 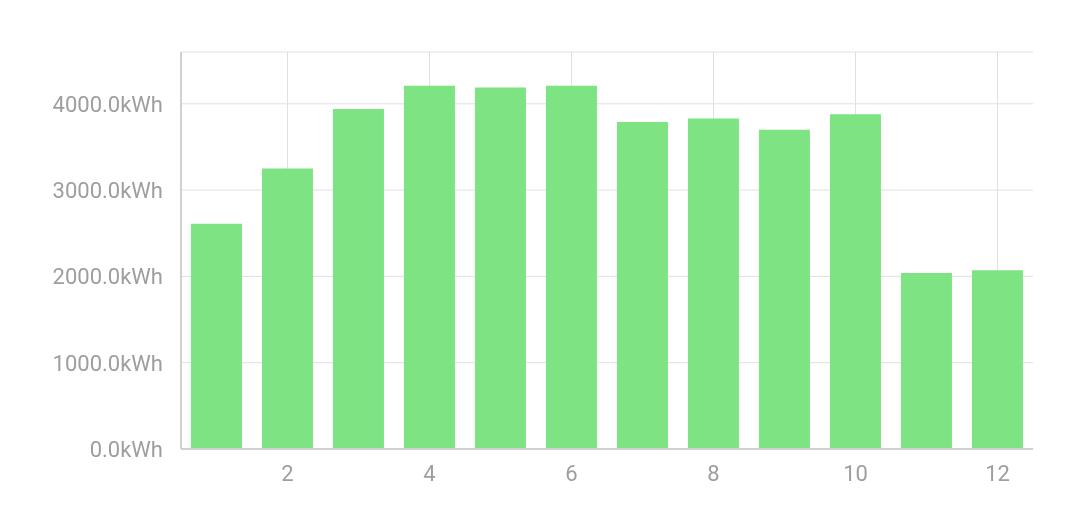 I want to click on y-tick-label: 2000.0kWh, so click(x=107, y=277).